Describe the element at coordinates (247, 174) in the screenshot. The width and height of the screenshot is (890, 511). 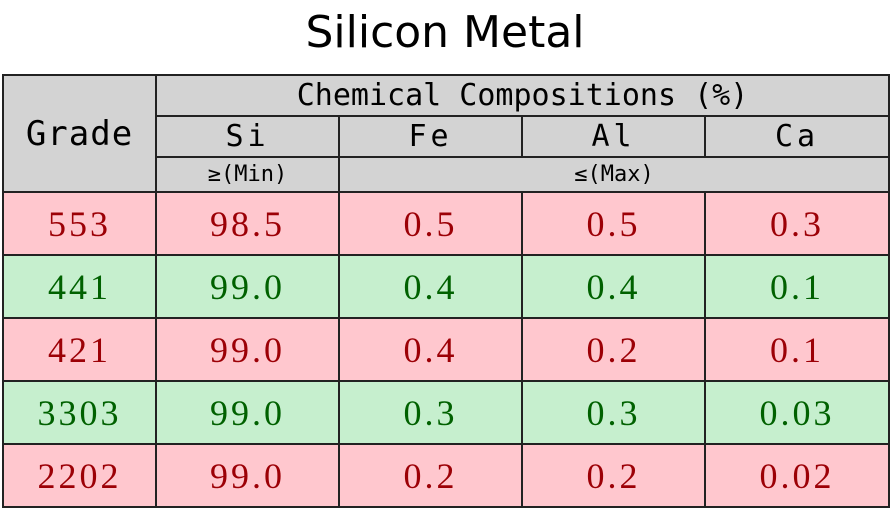
I see `min-limit-header: ≥(Min)` at that location.